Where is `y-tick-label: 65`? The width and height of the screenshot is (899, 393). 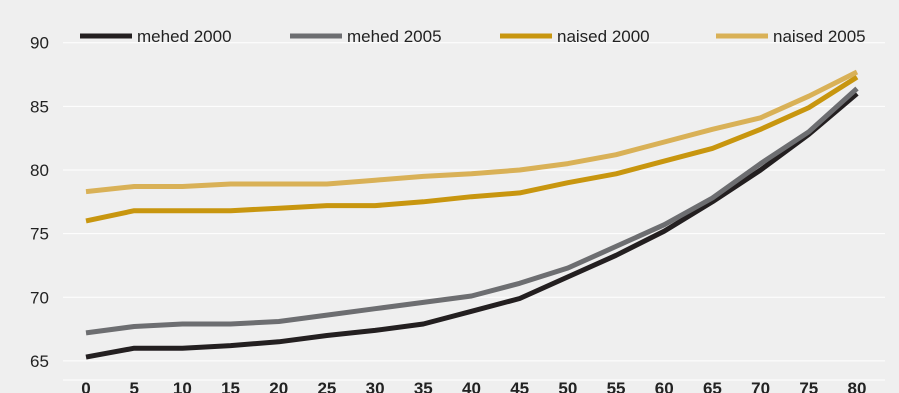 y-tick-label: 65 is located at coordinates (39, 361).